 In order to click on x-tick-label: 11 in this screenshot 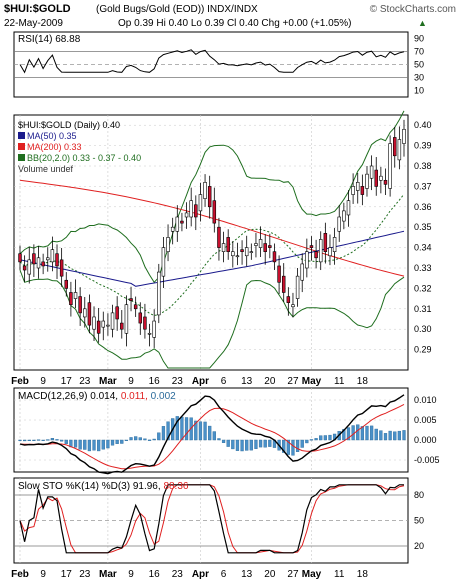, I will do `click(339, 381)`.